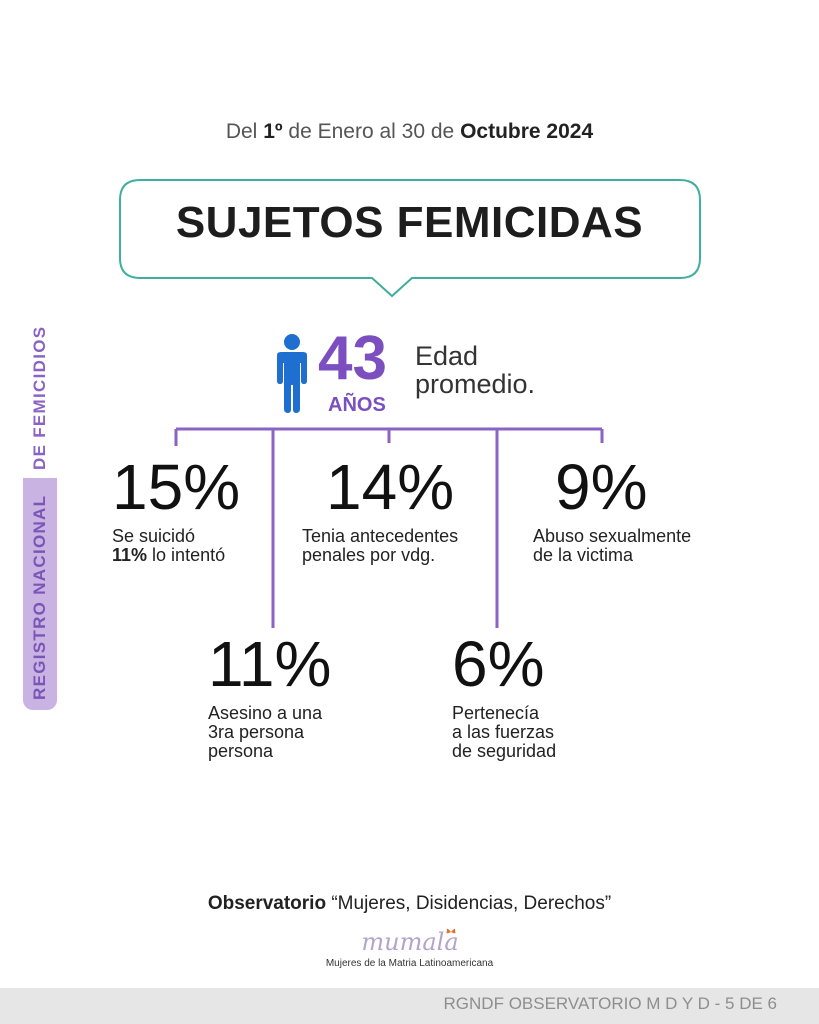 The image size is (819, 1024). What do you see at coordinates (504, 751) in the screenshot?
I see `stat-desc-line: de seguridad` at bounding box center [504, 751].